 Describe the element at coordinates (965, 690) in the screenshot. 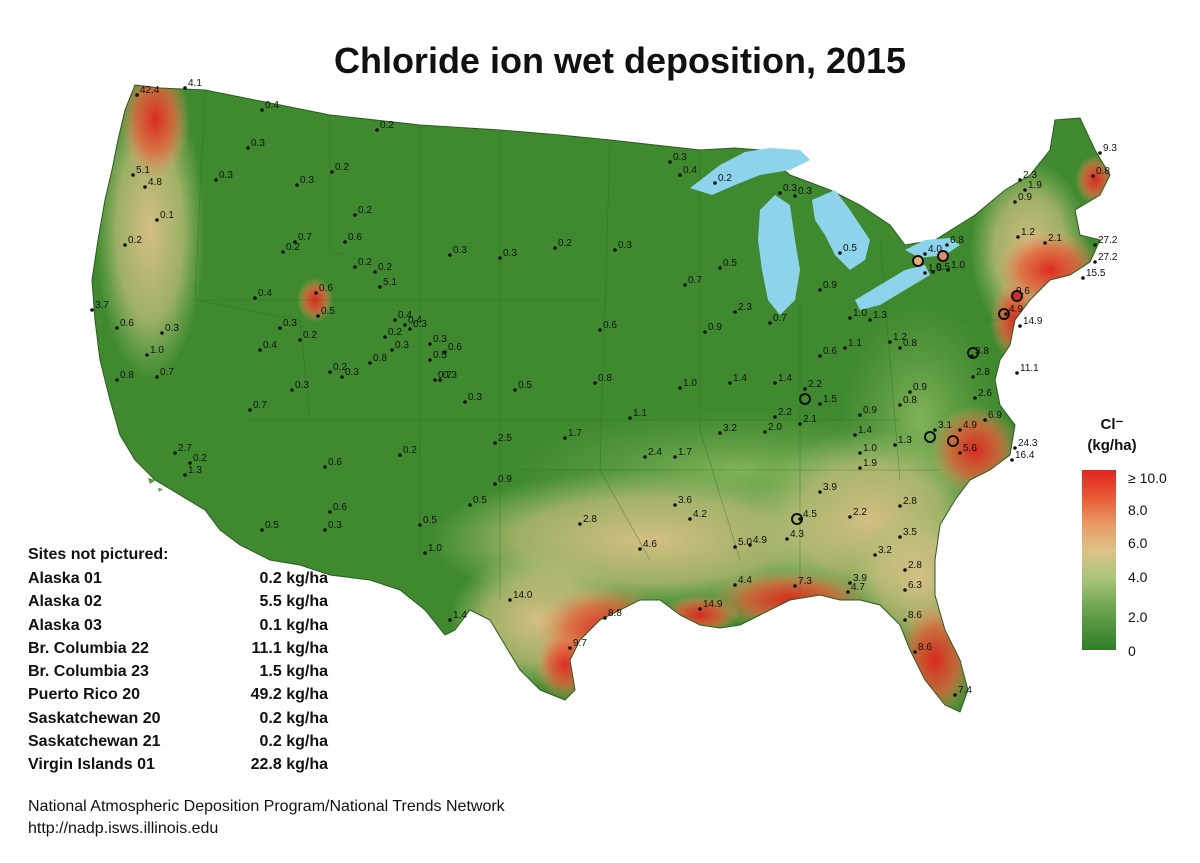

I see `site-value-label: 7.4` at that location.